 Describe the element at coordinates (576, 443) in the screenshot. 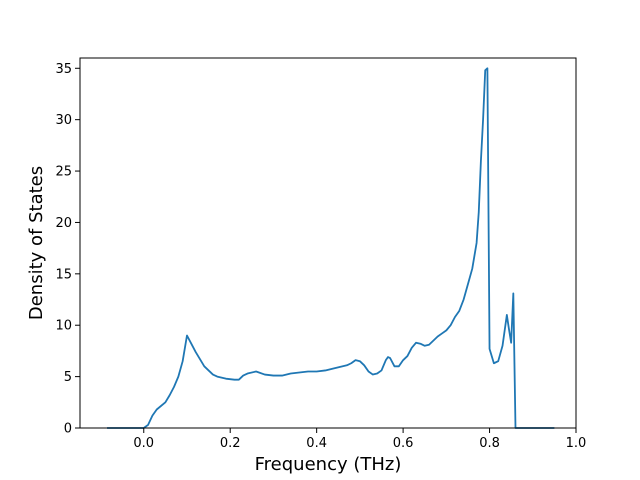

I see `x-tick-label: 1.0` at that location.